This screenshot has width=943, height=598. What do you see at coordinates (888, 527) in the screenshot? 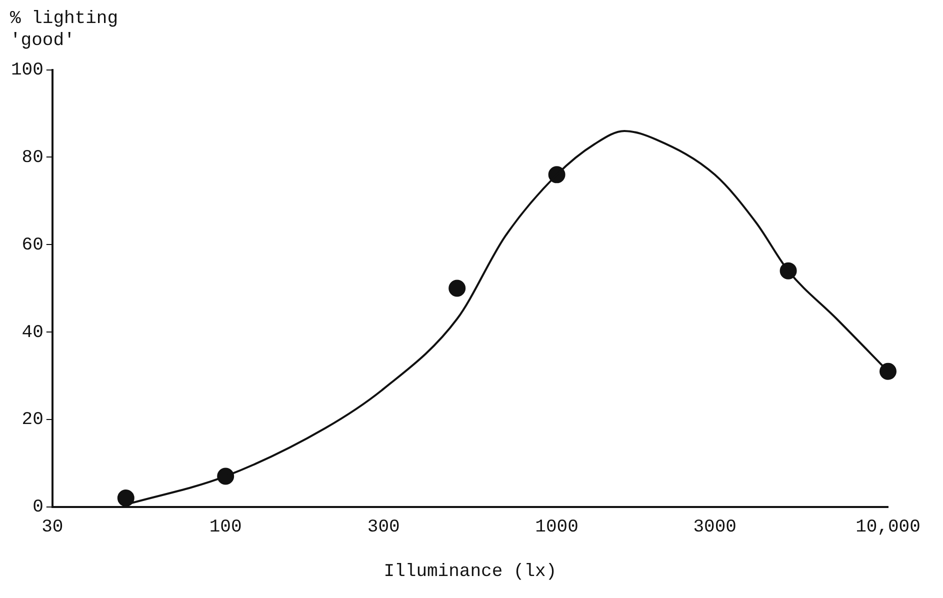
I see `x-tick-label: 10,000` at bounding box center [888, 527].